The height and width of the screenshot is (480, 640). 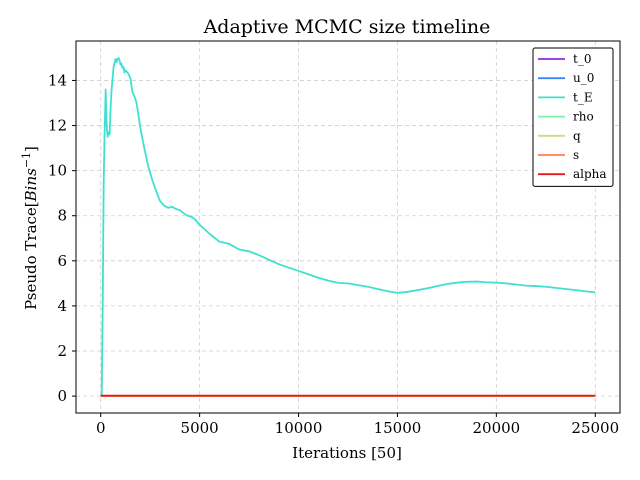 What do you see at coordinates (583, 117) in the screenshot?
I see `legend-label-rho: rho` at bounding box center [583, 117].